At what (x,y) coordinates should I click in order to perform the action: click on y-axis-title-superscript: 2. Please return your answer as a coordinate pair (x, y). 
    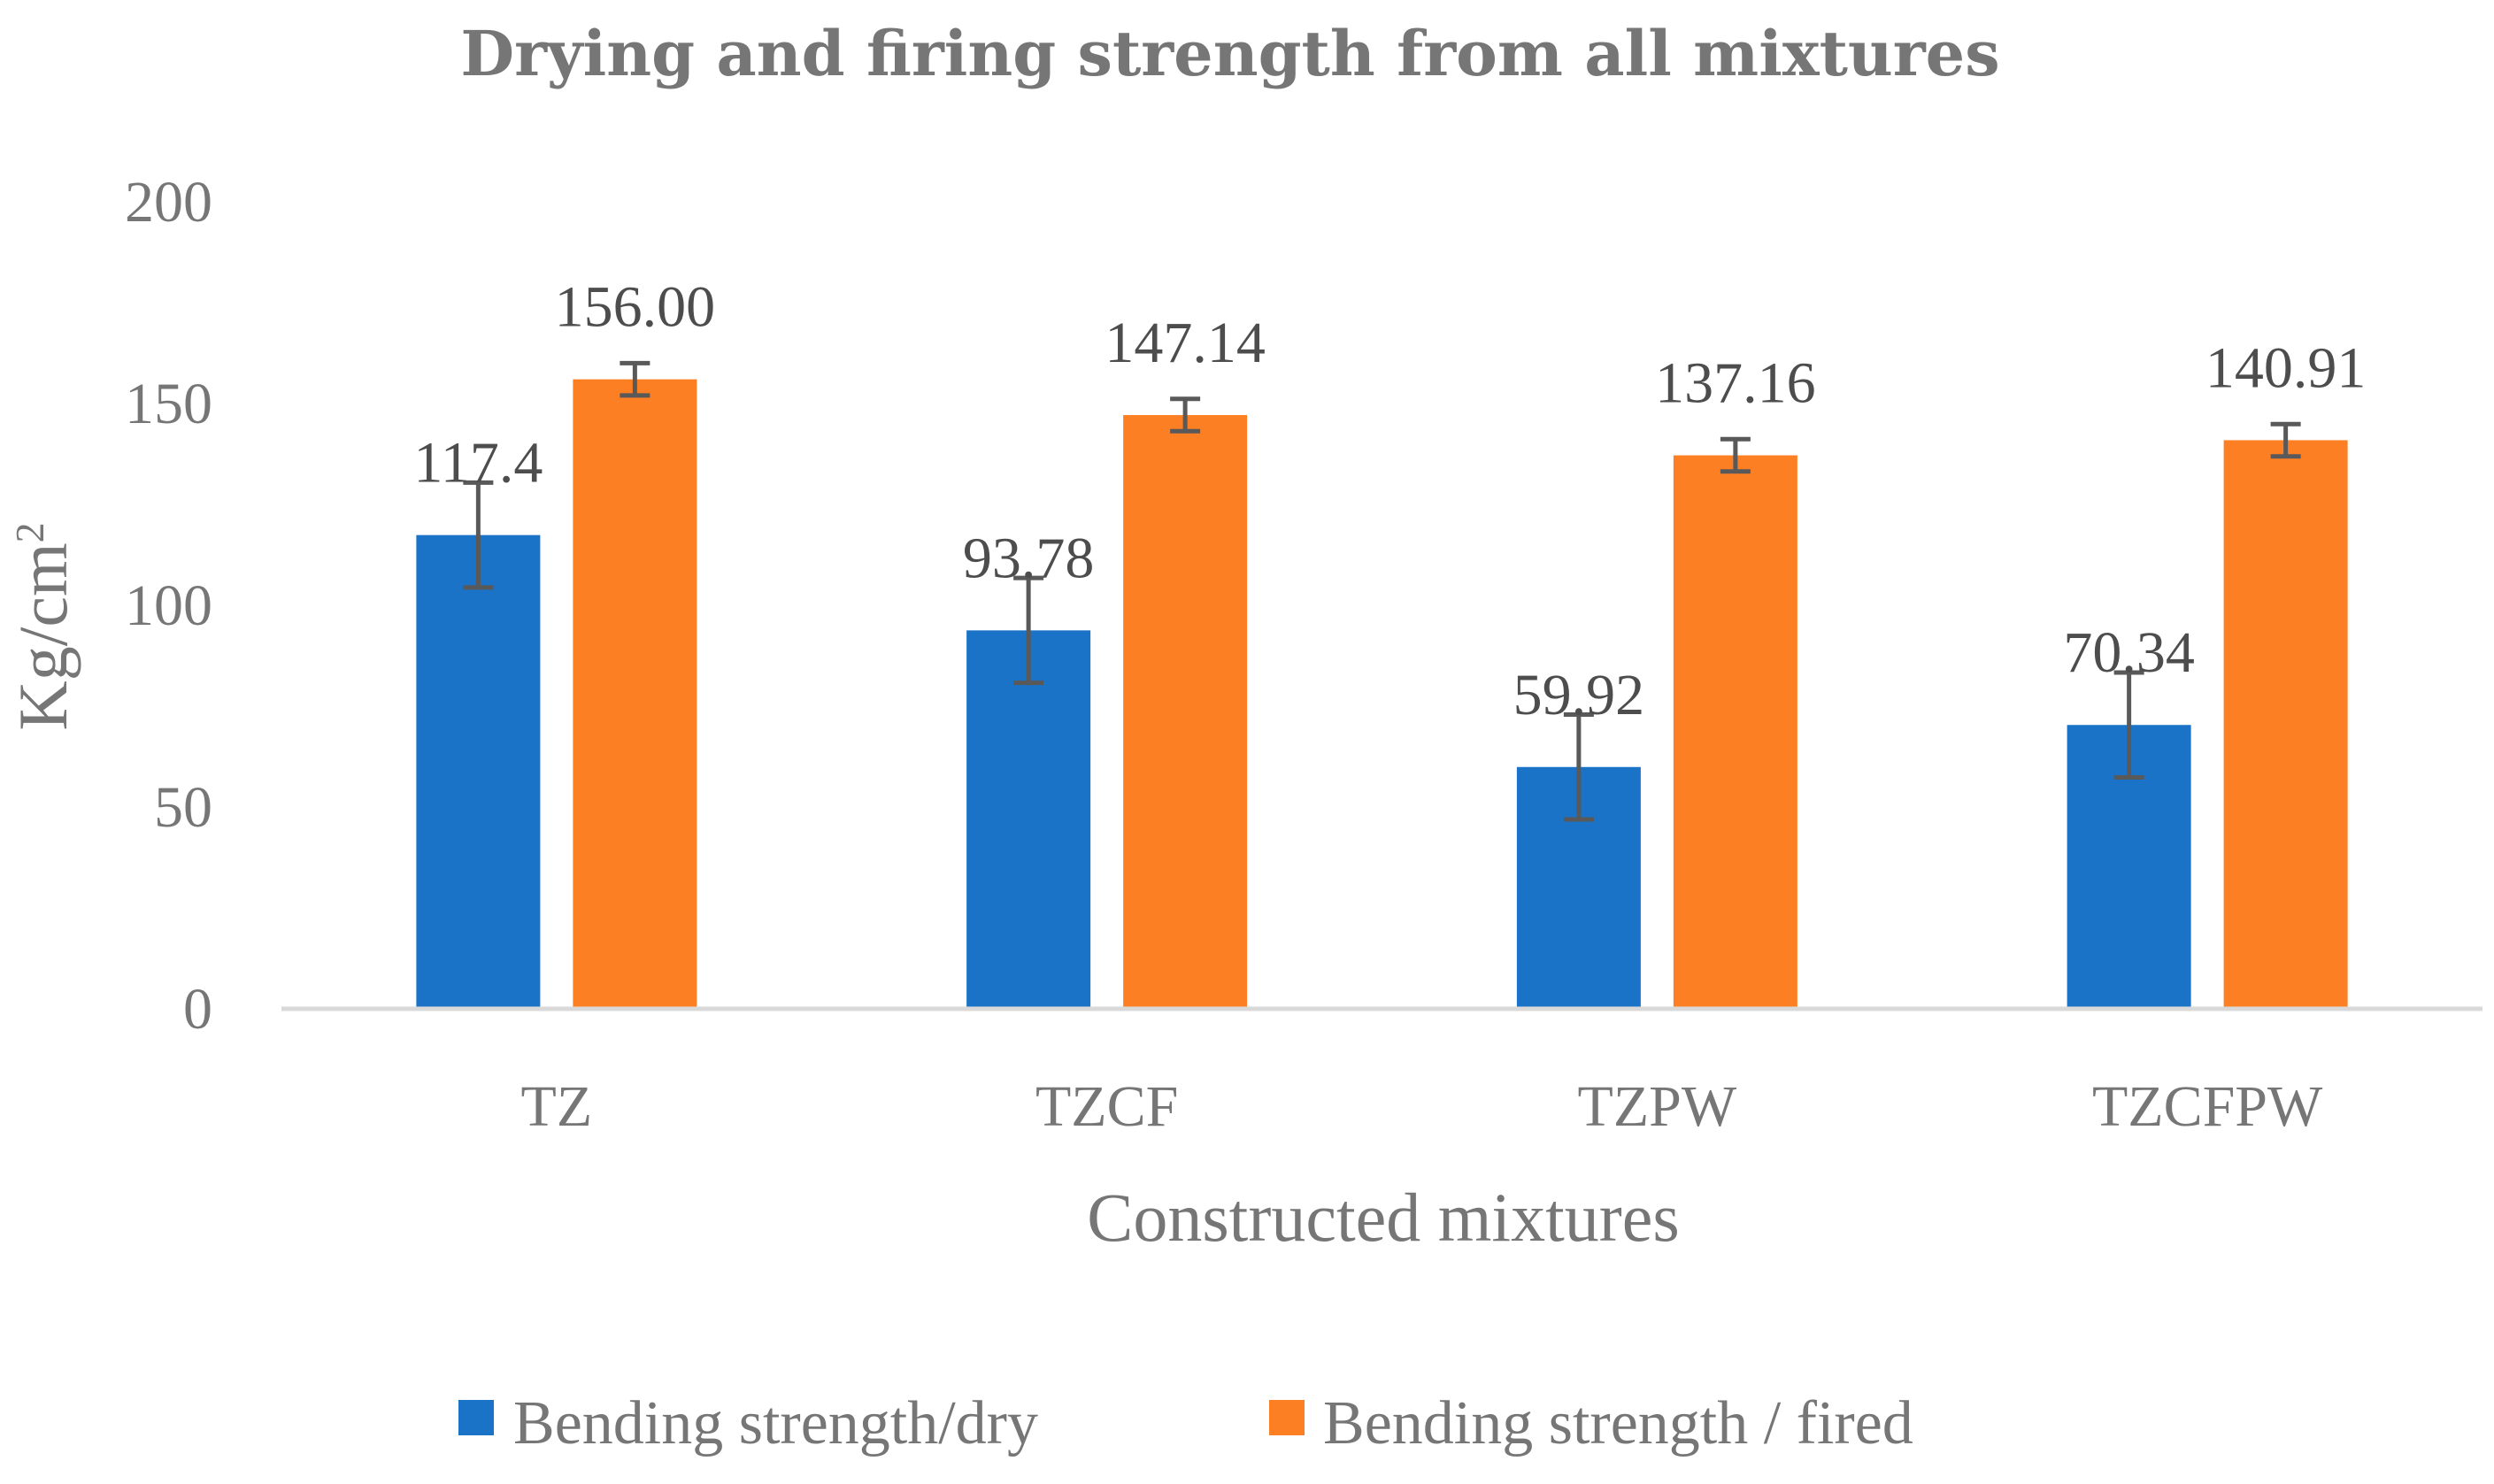
    Looking at the image, I should click on (29, 532).